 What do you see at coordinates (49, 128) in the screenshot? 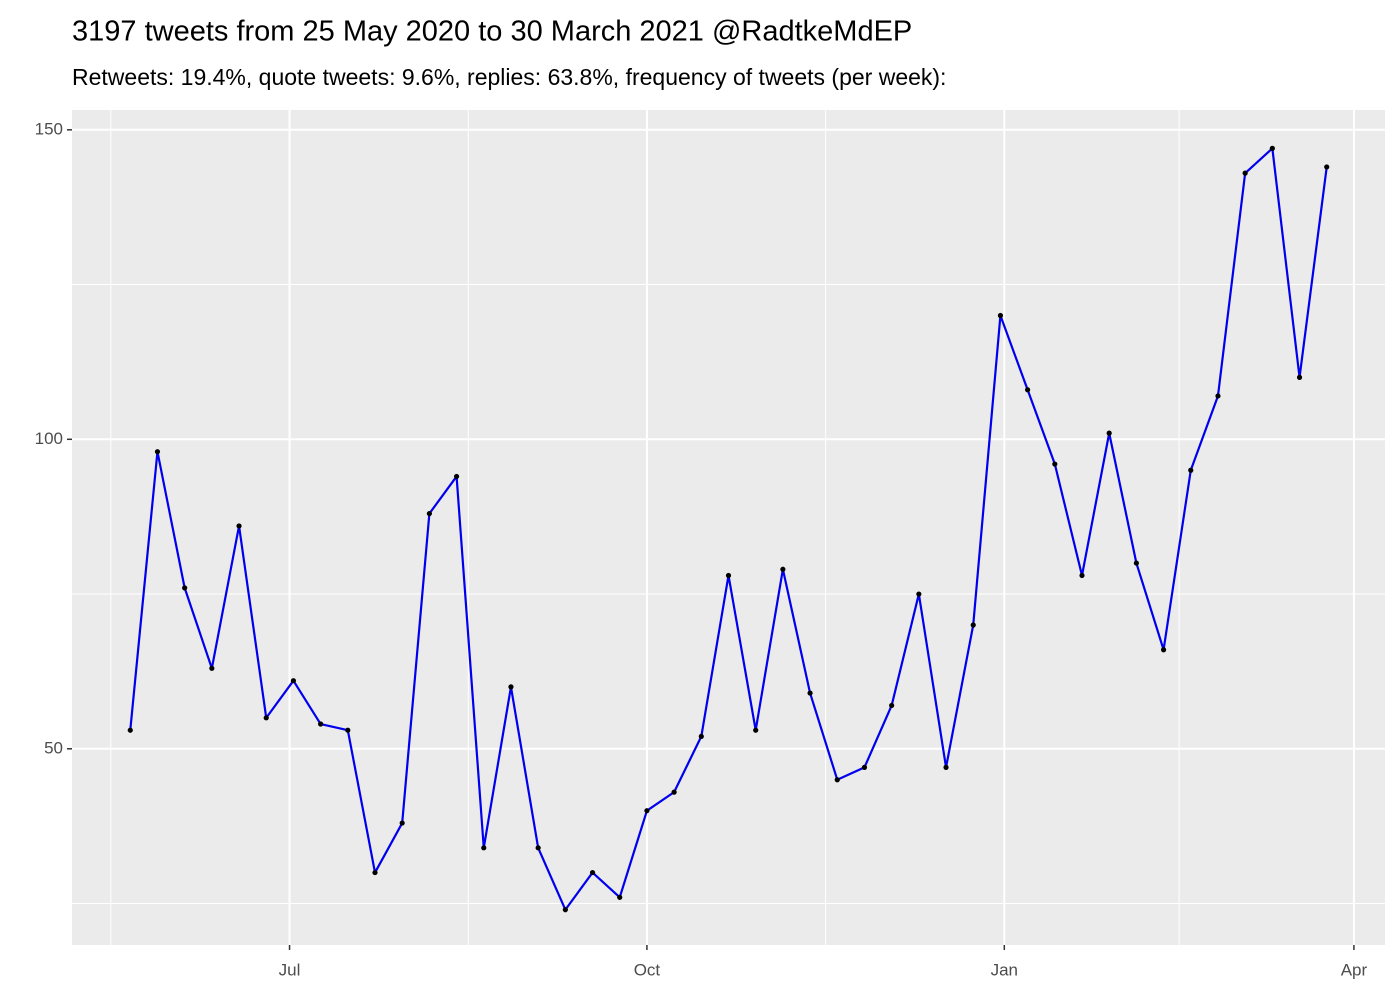
I see `y-tick-label: 150` at bounding box center [49, 128].